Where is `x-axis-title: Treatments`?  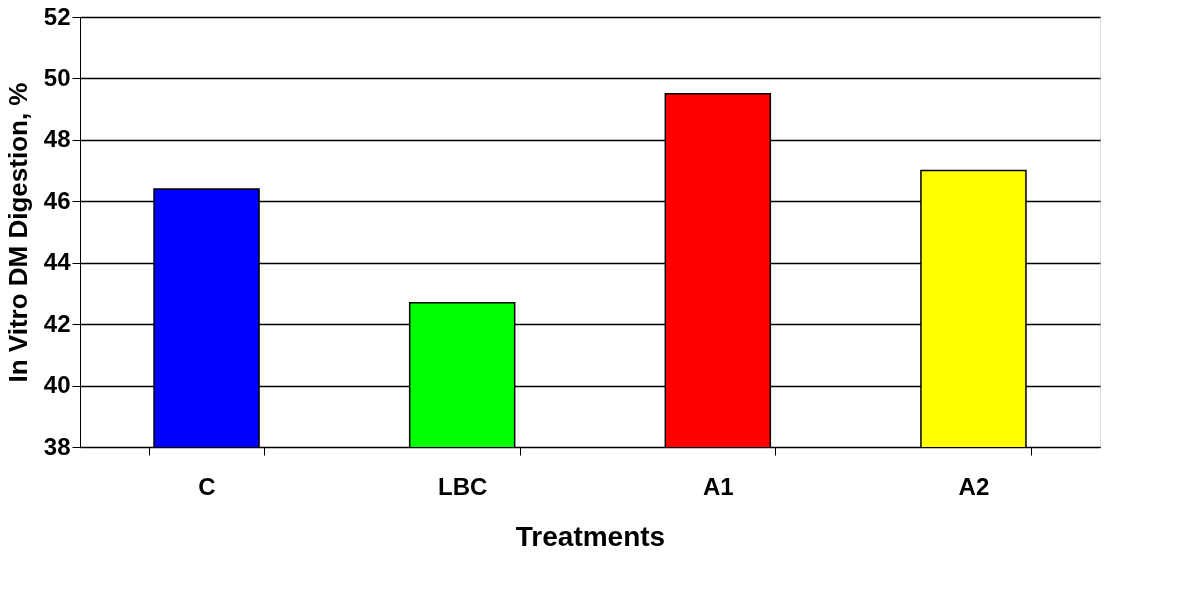
x-axis-title: Treatments is located at coordinates (590, 536).